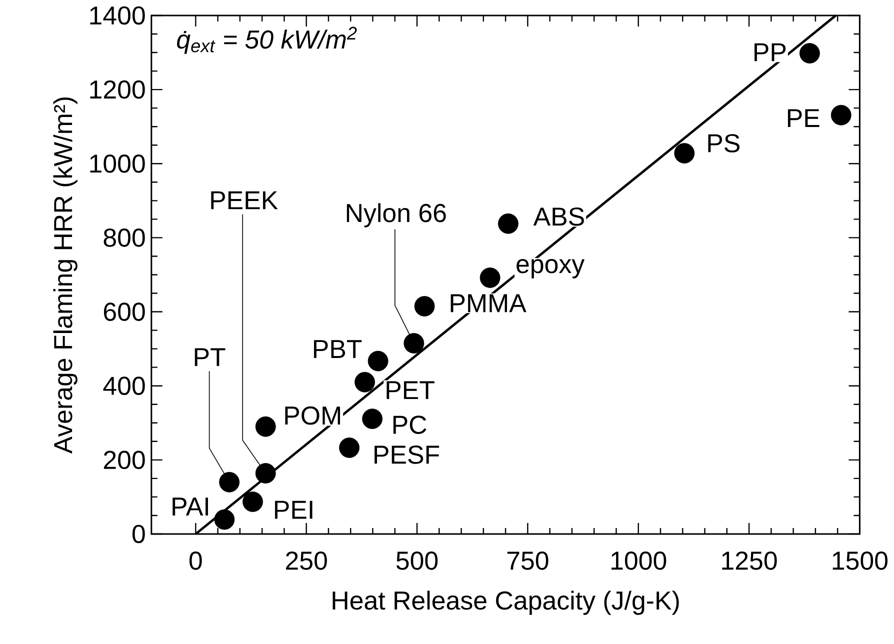 This screenshot has height=644, width=894. I want to click on annotation: POM, so click(312, 415).